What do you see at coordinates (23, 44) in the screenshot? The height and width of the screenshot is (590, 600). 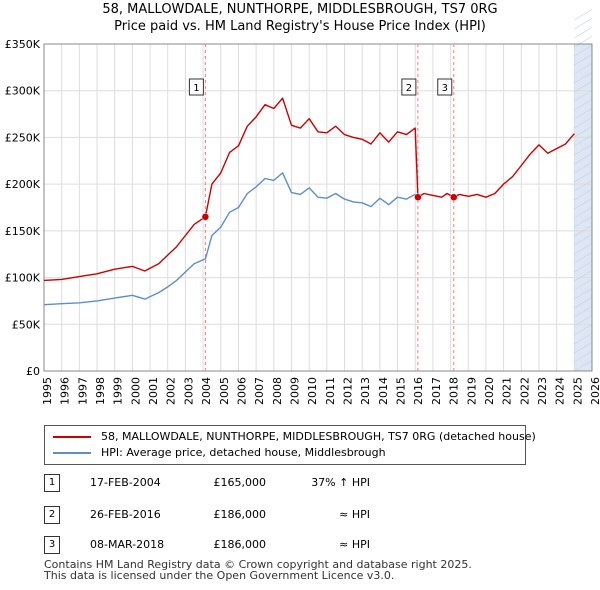 I see `y-tick-label: £350K` at bounding box center [23, 44].